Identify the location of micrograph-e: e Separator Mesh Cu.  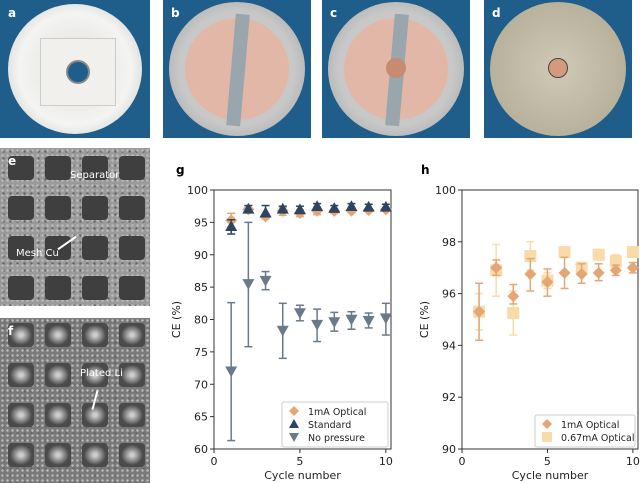
(75, 227).